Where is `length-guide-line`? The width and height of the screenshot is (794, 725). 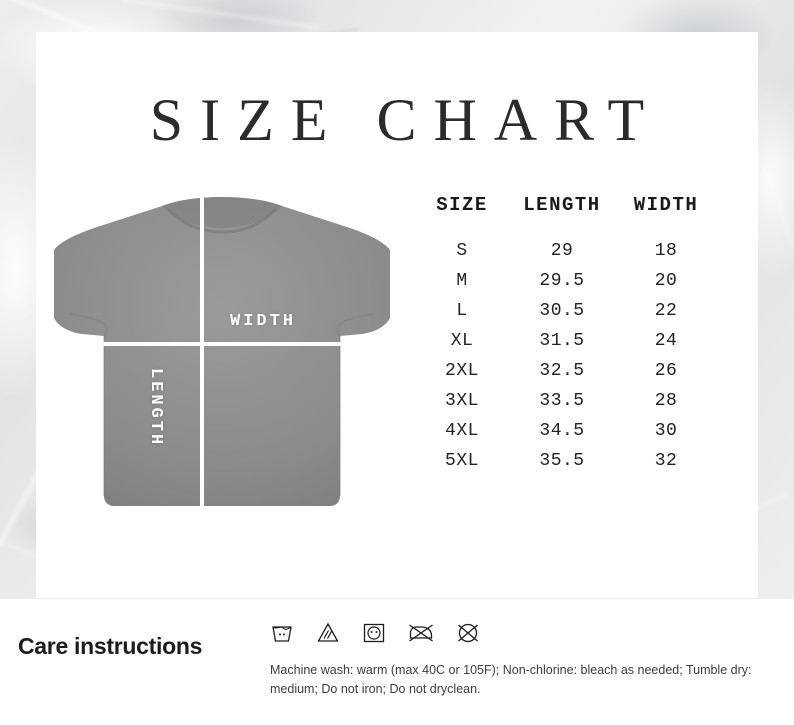
length-guide-line is located at coordinates (202, 352).